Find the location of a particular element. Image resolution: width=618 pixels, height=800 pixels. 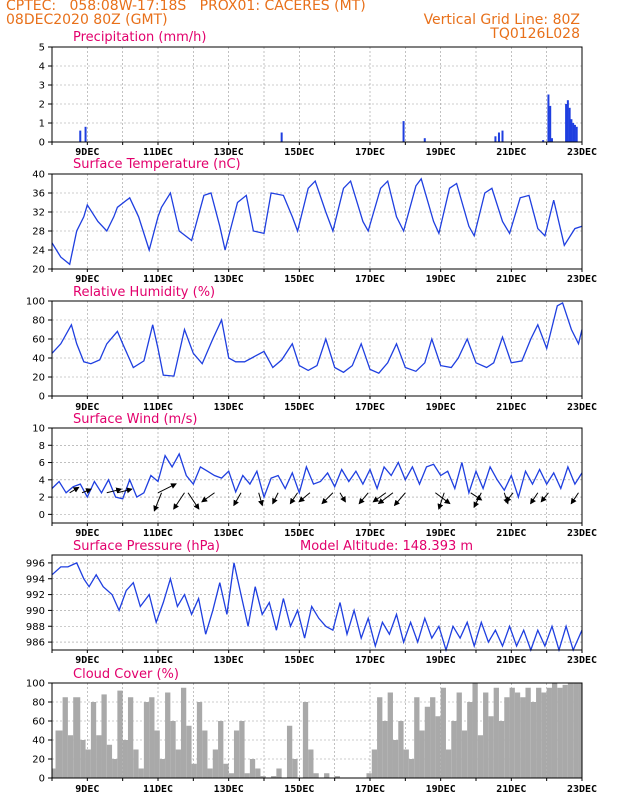

precip-xtick-label: 19DEC is located at coordinates (441, 152).